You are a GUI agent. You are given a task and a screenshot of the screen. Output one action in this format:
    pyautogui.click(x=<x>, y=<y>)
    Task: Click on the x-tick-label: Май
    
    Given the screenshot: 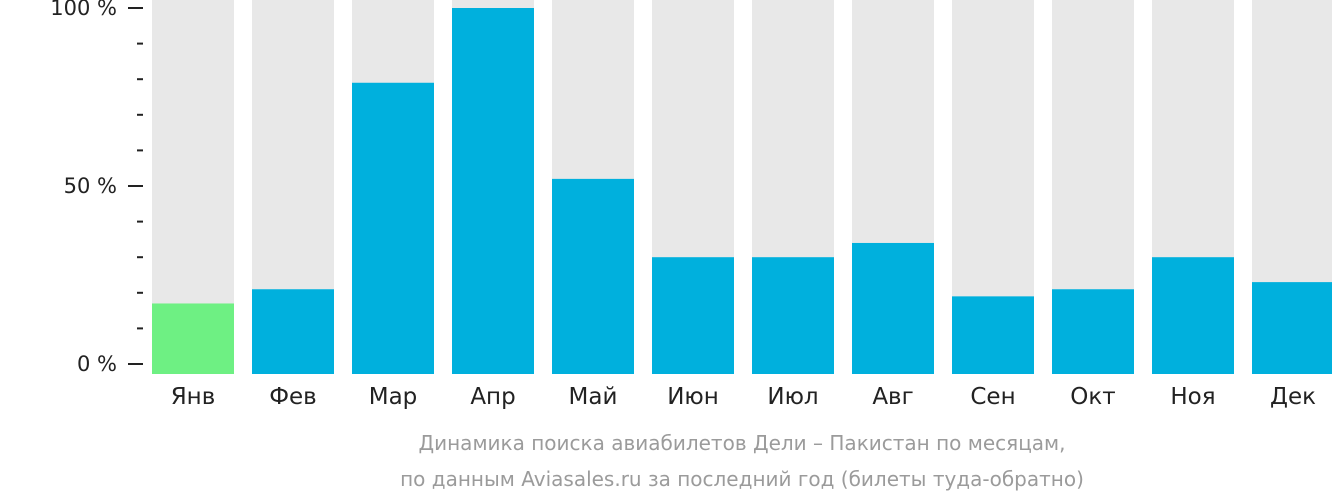 What is the action you would take?
    pyautogui.click(x=593, y=397)
    